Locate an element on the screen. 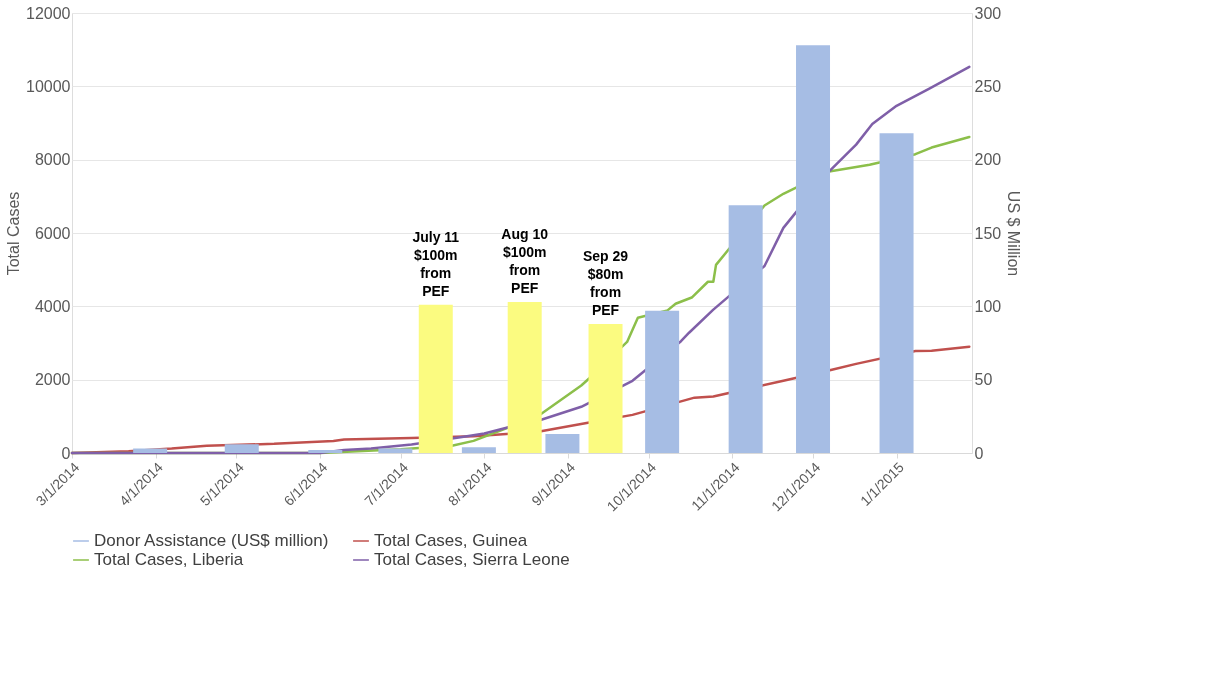 Image resolution: width=1216 pixels, height=675 pixels. legend-label: Total Cases, Sierra Leone is located at coordinates (472, 559).